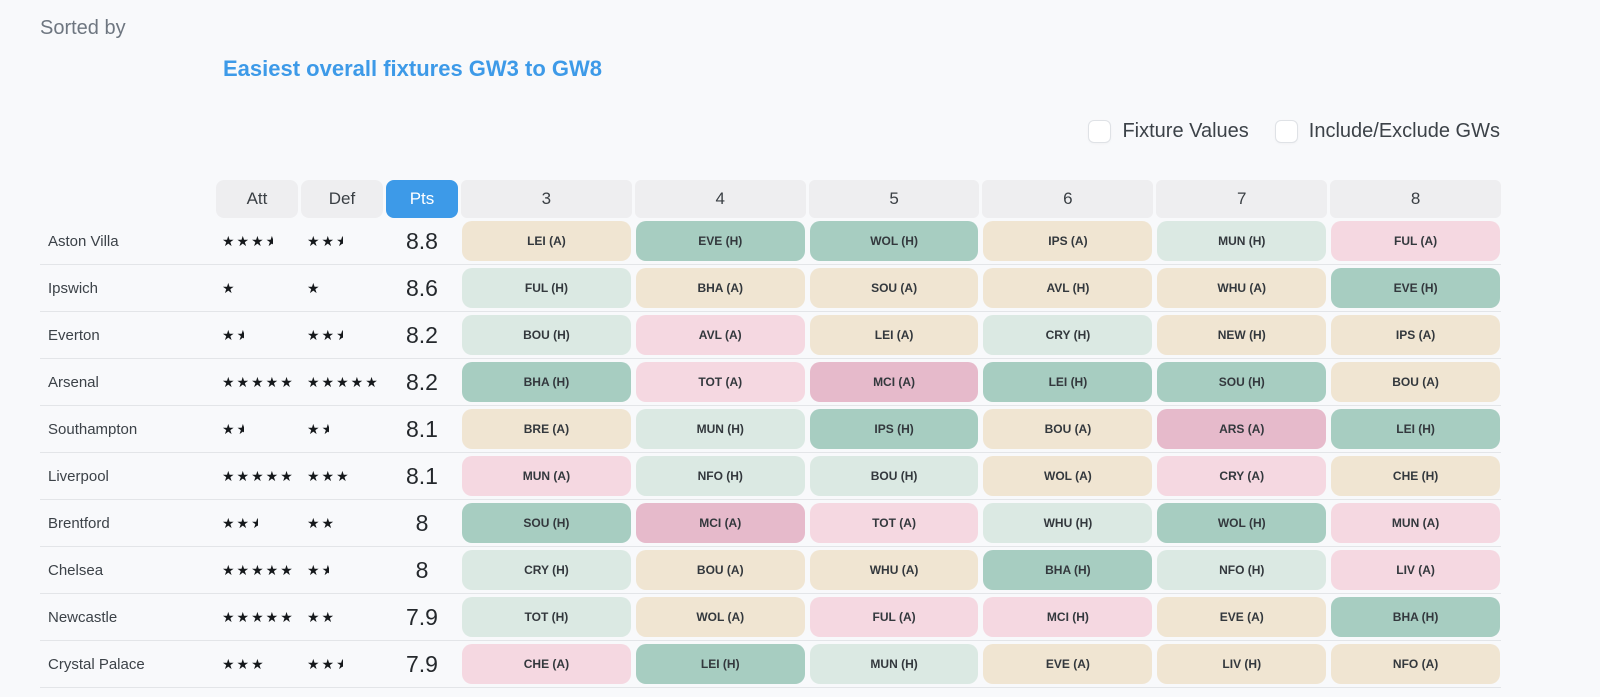 The image size is (1600, 697). Describe the element at coordinates (720, 570) in the screenshot. I see `fixture-cell: BOU (A)` at that location.